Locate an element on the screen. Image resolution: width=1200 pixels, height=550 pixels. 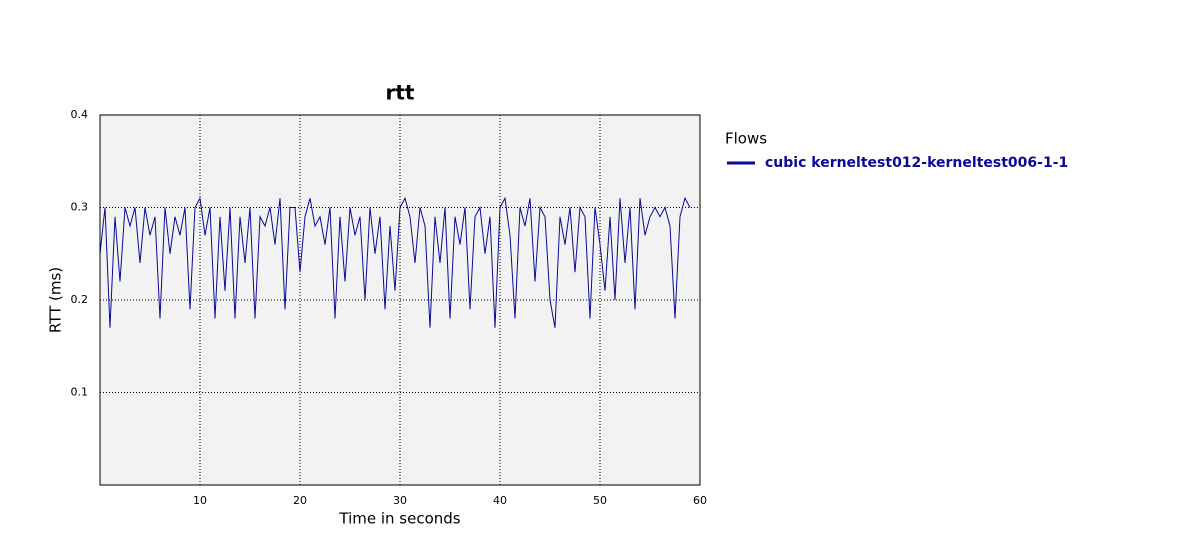
x-tick-label: 10 is located at coordinates (200, 500).